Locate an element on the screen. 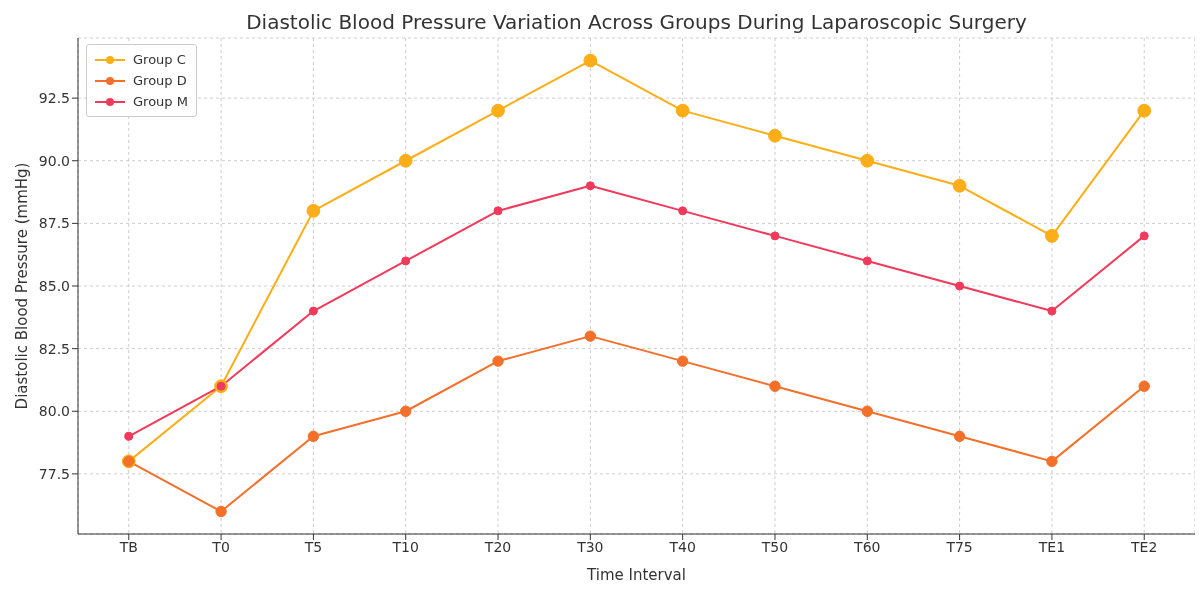 This screenshot has width=1203, height=592. chart-title: Diastolic Blood Pressure Variation Across Groups During Laparoscopic Surgery is located at coordinates (636, 22).